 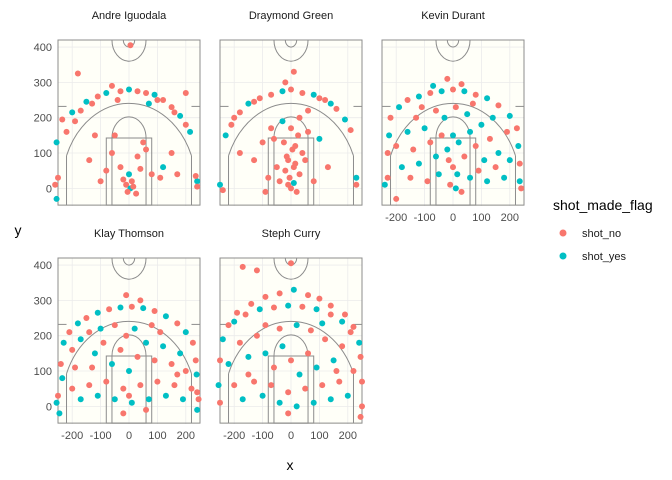 I want to click on y-tick-label: 100, so click(x=43, y=372).